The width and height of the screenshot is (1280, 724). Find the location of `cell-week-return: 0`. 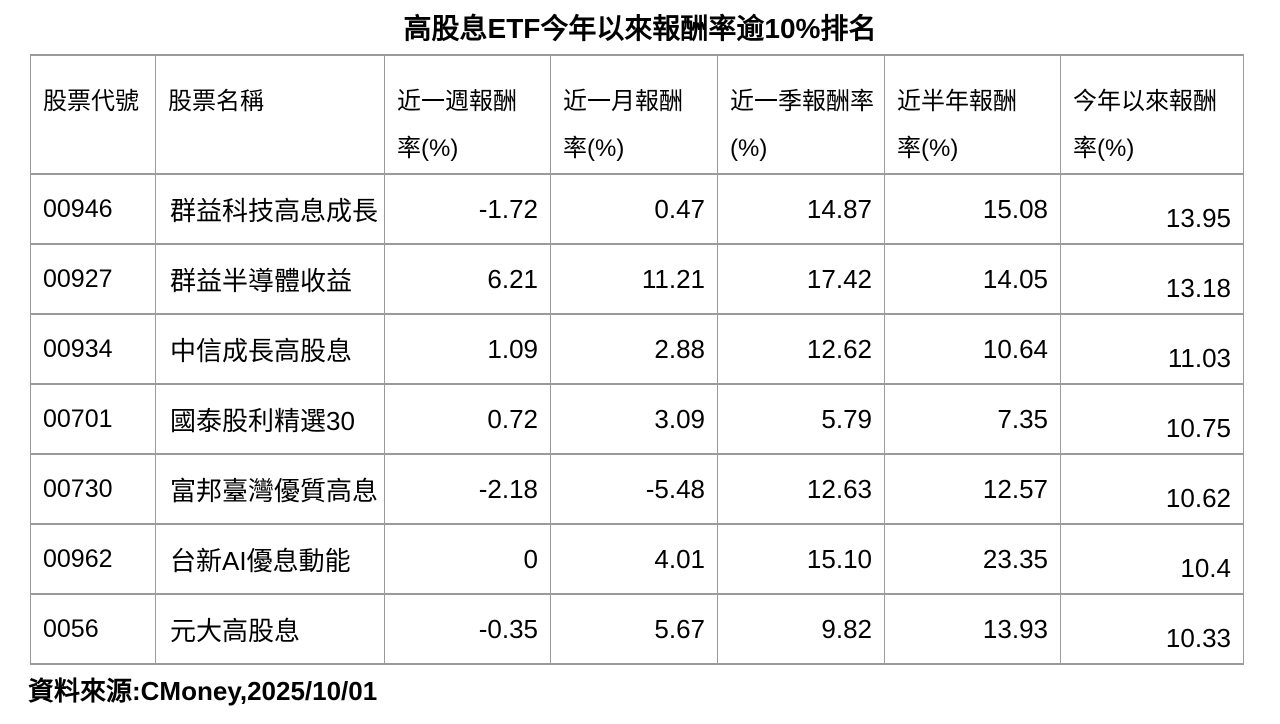

cell-week-return: 0 is located at coordinates (467, 559).